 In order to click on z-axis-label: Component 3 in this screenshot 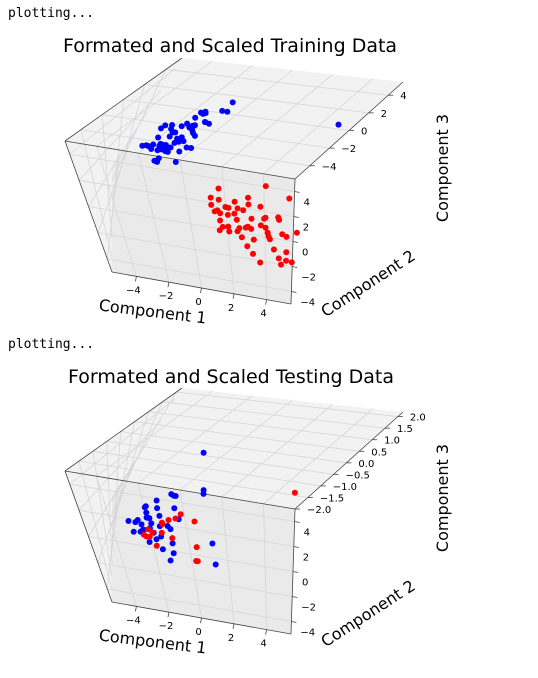, I will do `click(442, 168)`.